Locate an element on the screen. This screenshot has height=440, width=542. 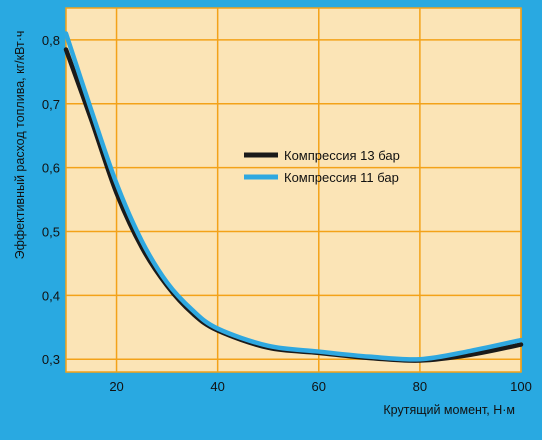
y-tick-label: 0,6 is located at coordinates (51, 168).